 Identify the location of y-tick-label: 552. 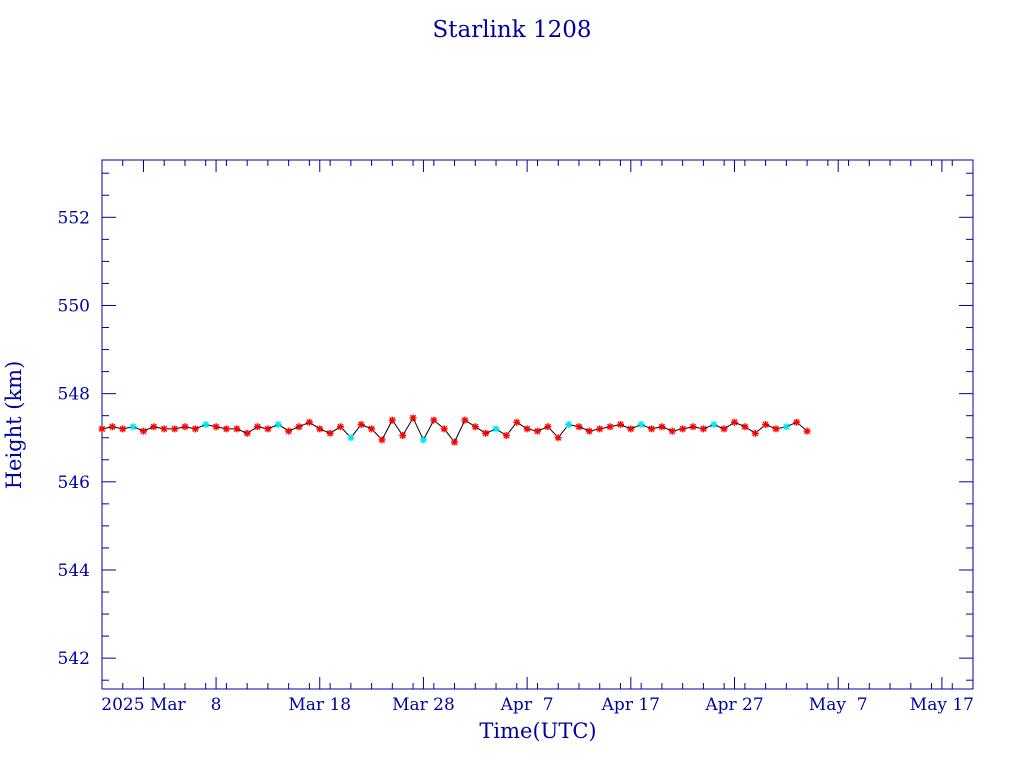
(74, 218).